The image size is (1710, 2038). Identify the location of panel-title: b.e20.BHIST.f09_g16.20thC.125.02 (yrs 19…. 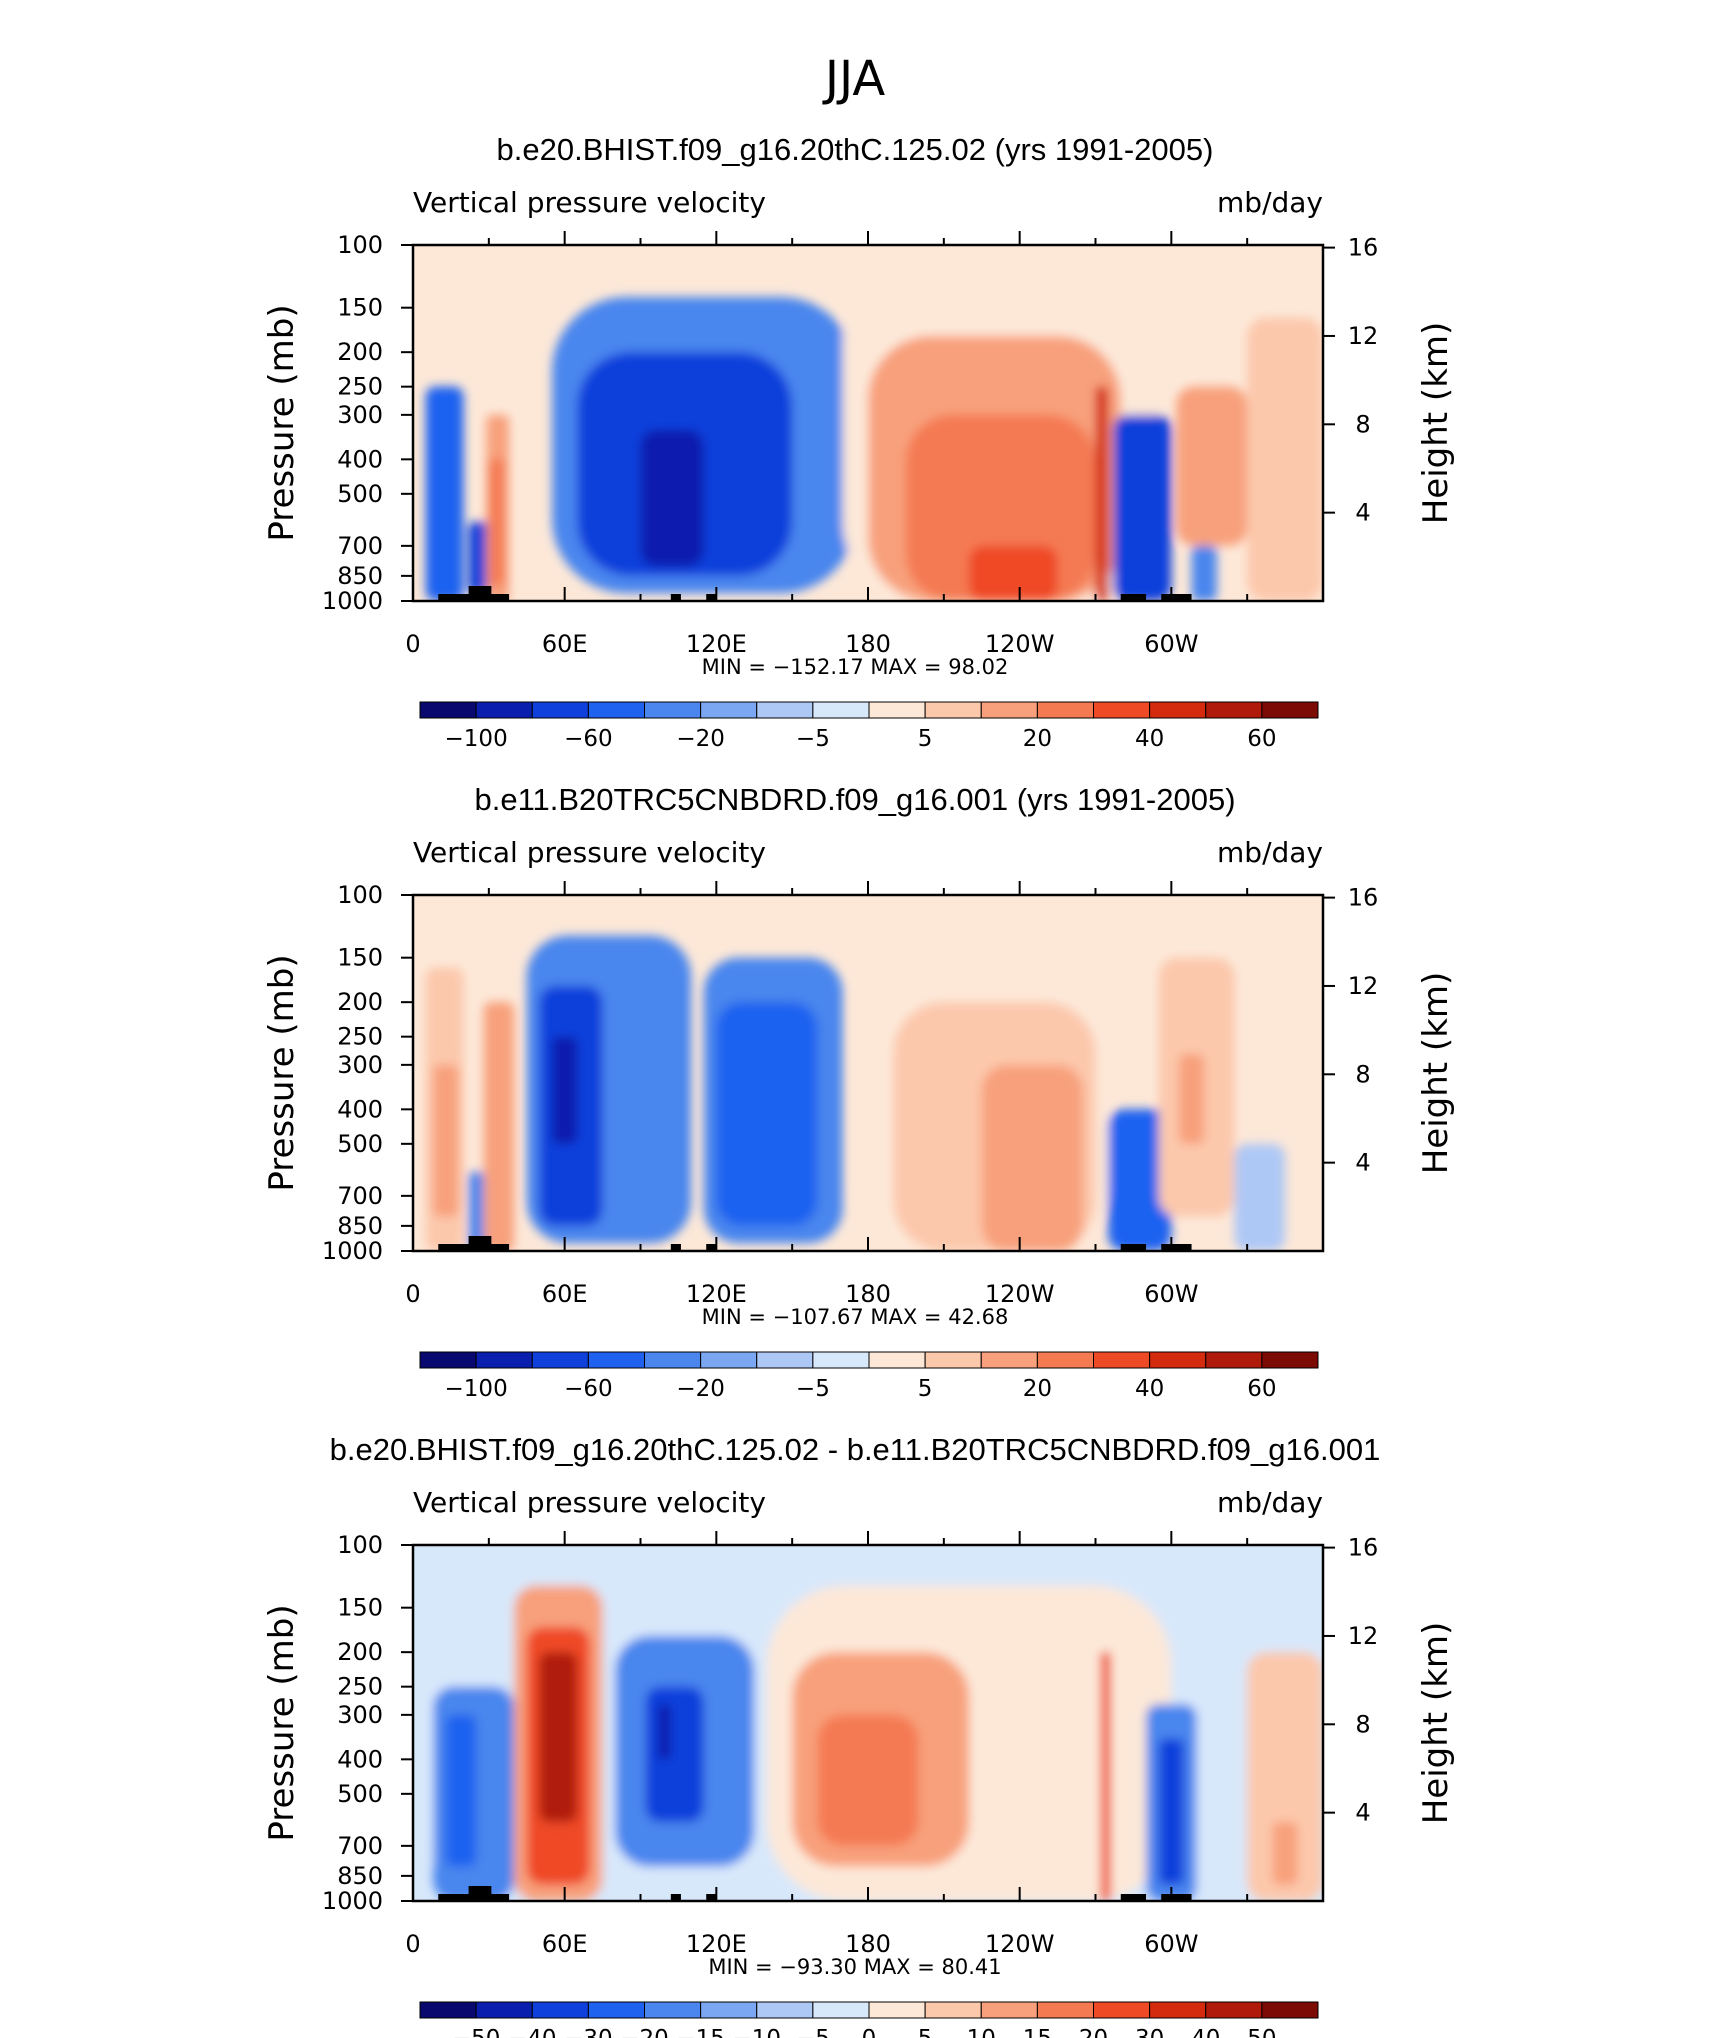
(855, 149).